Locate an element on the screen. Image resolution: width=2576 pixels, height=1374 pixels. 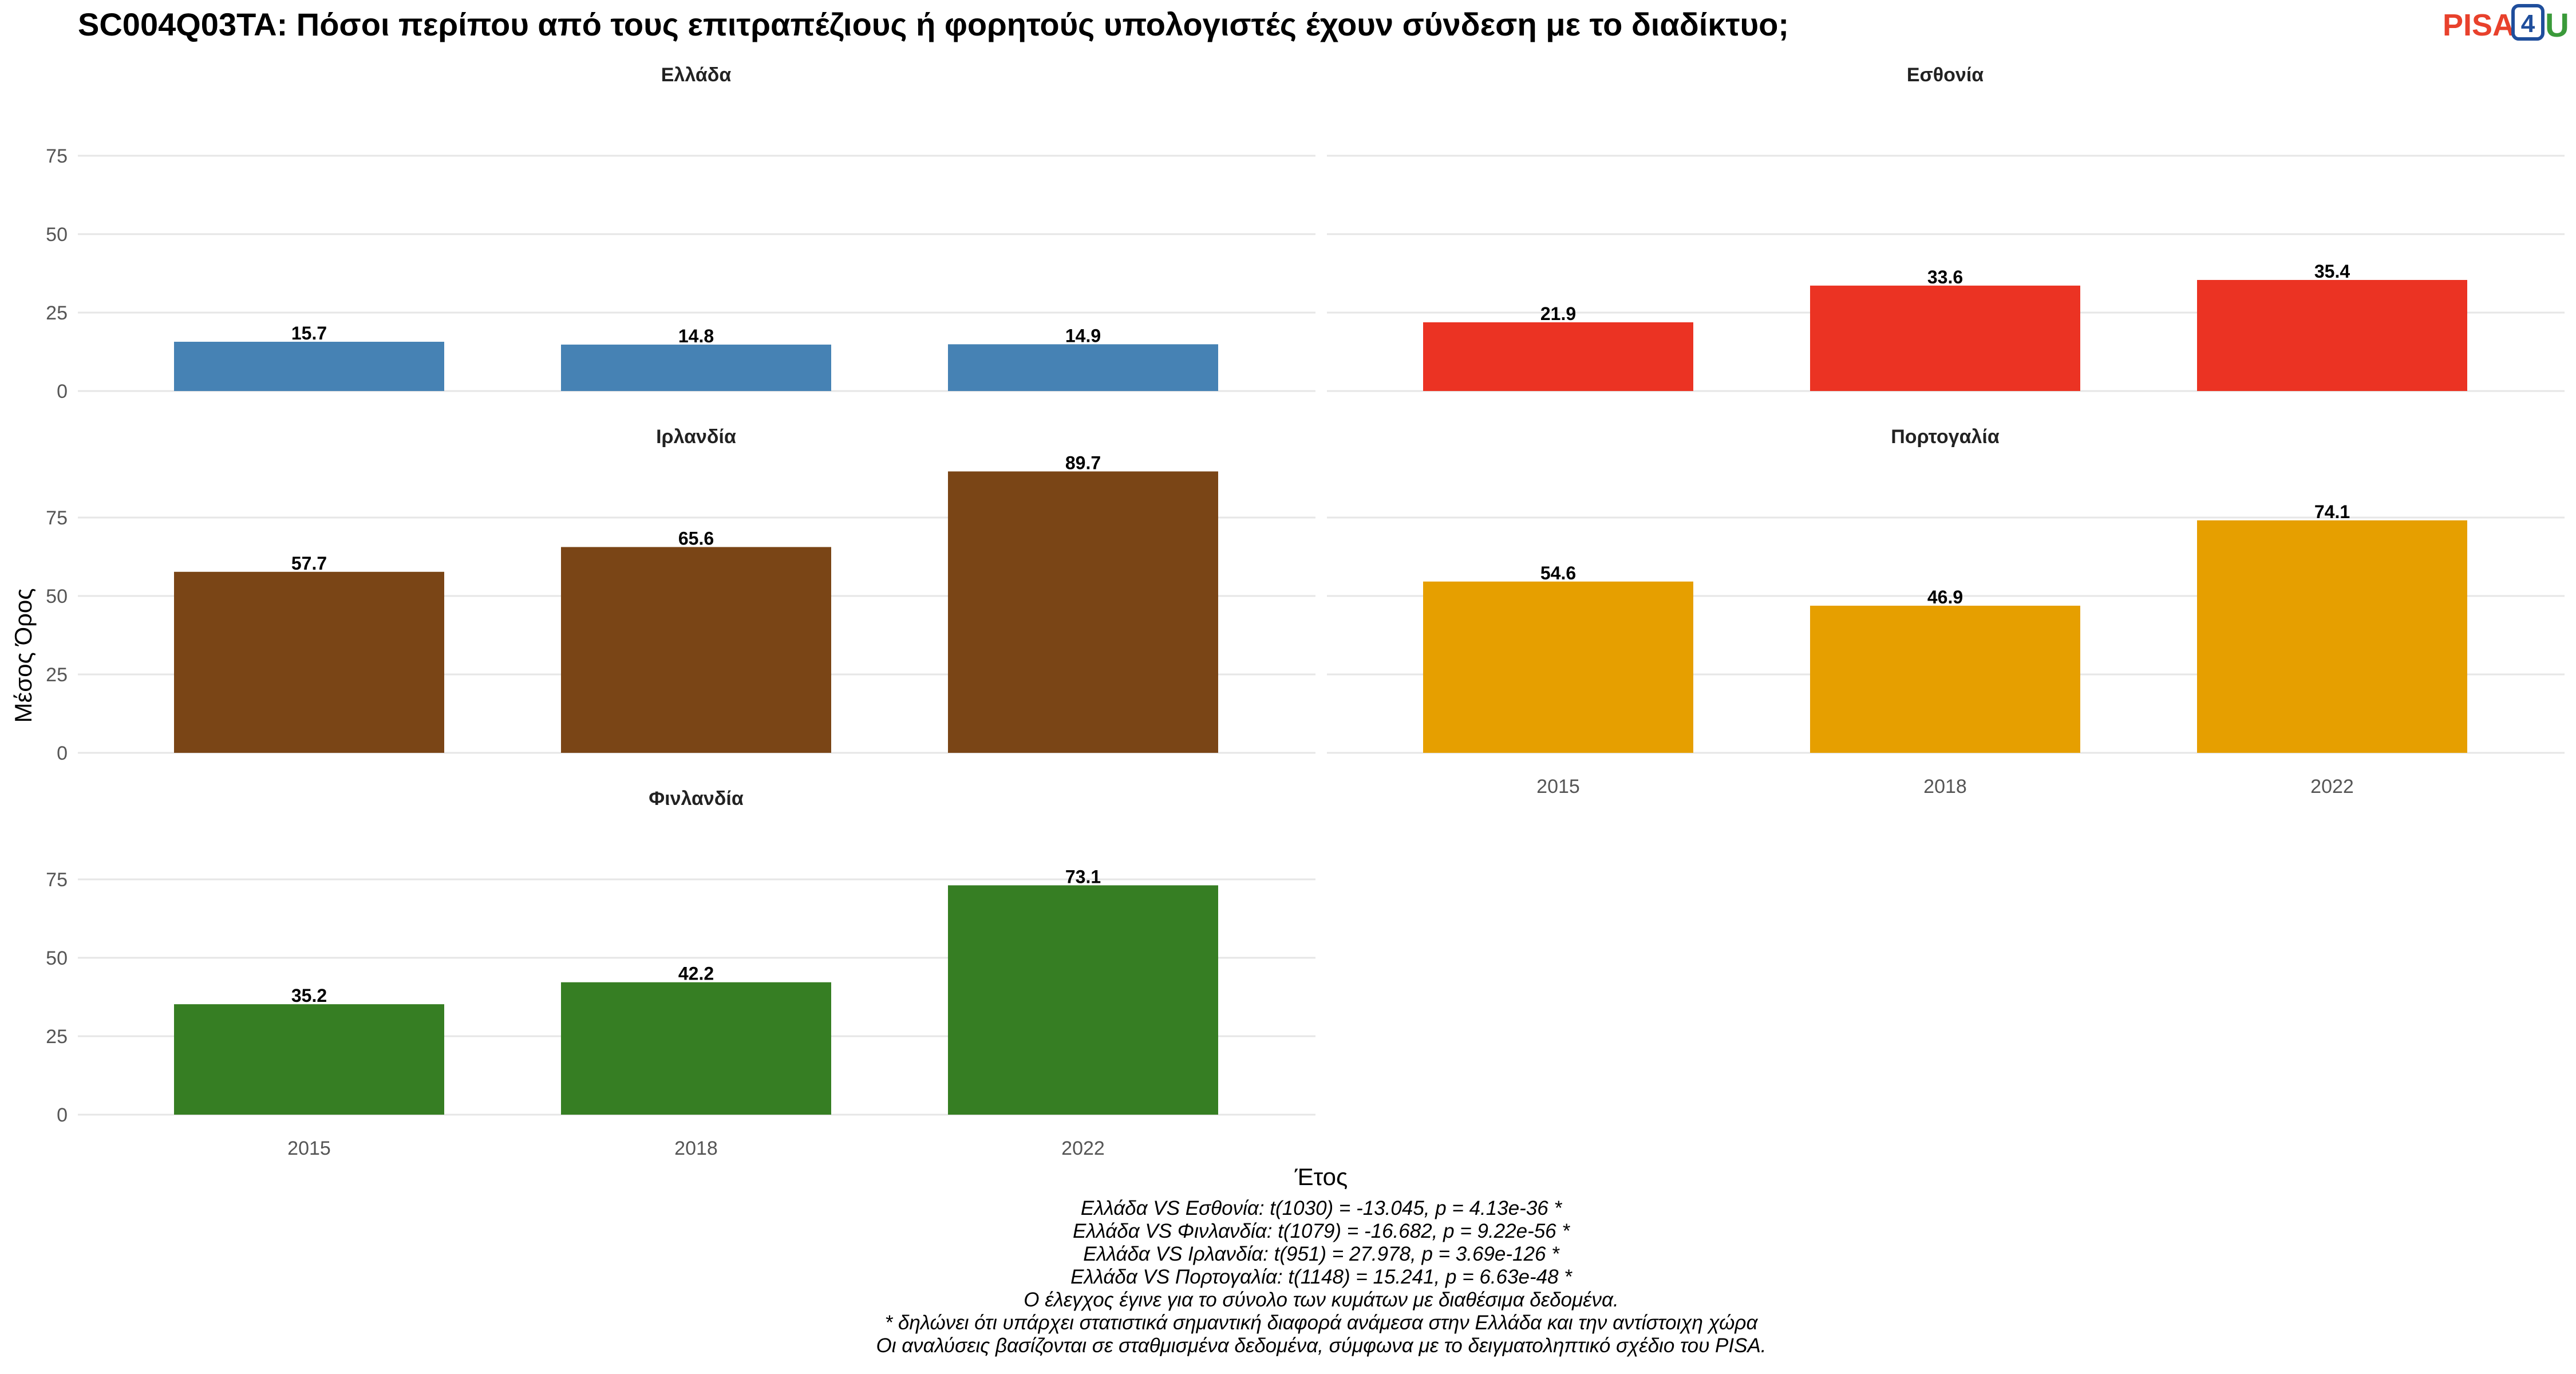
panel-title: Ιρλανδία is located at coordinates (696, 437).